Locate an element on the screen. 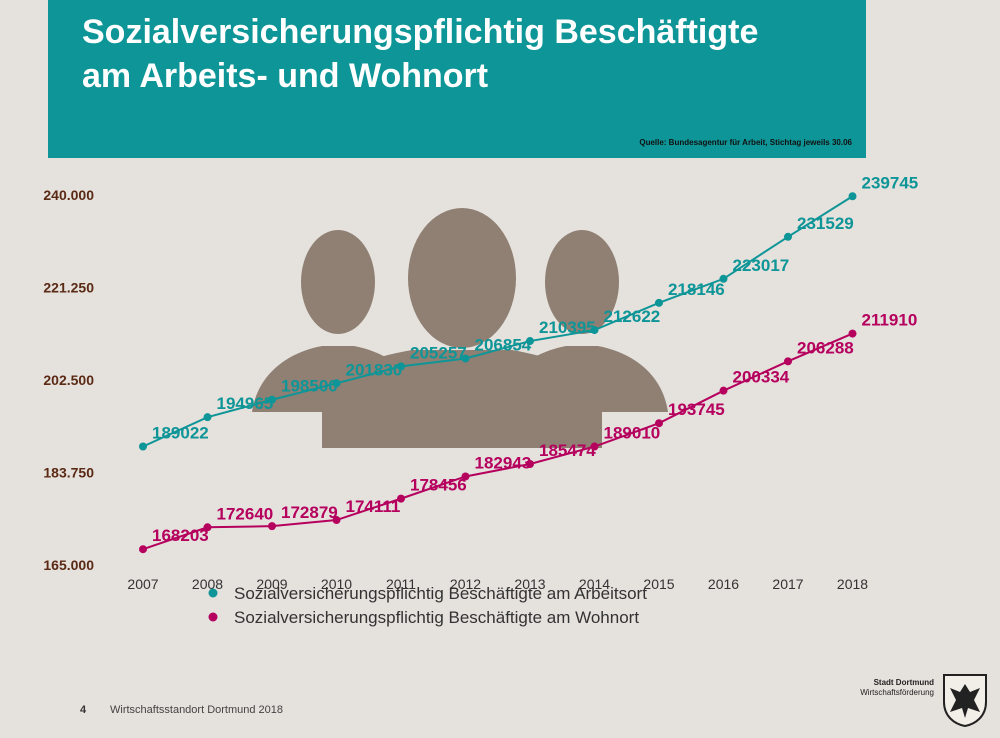  data-label: 182943 is located at coordinates (503, 462).